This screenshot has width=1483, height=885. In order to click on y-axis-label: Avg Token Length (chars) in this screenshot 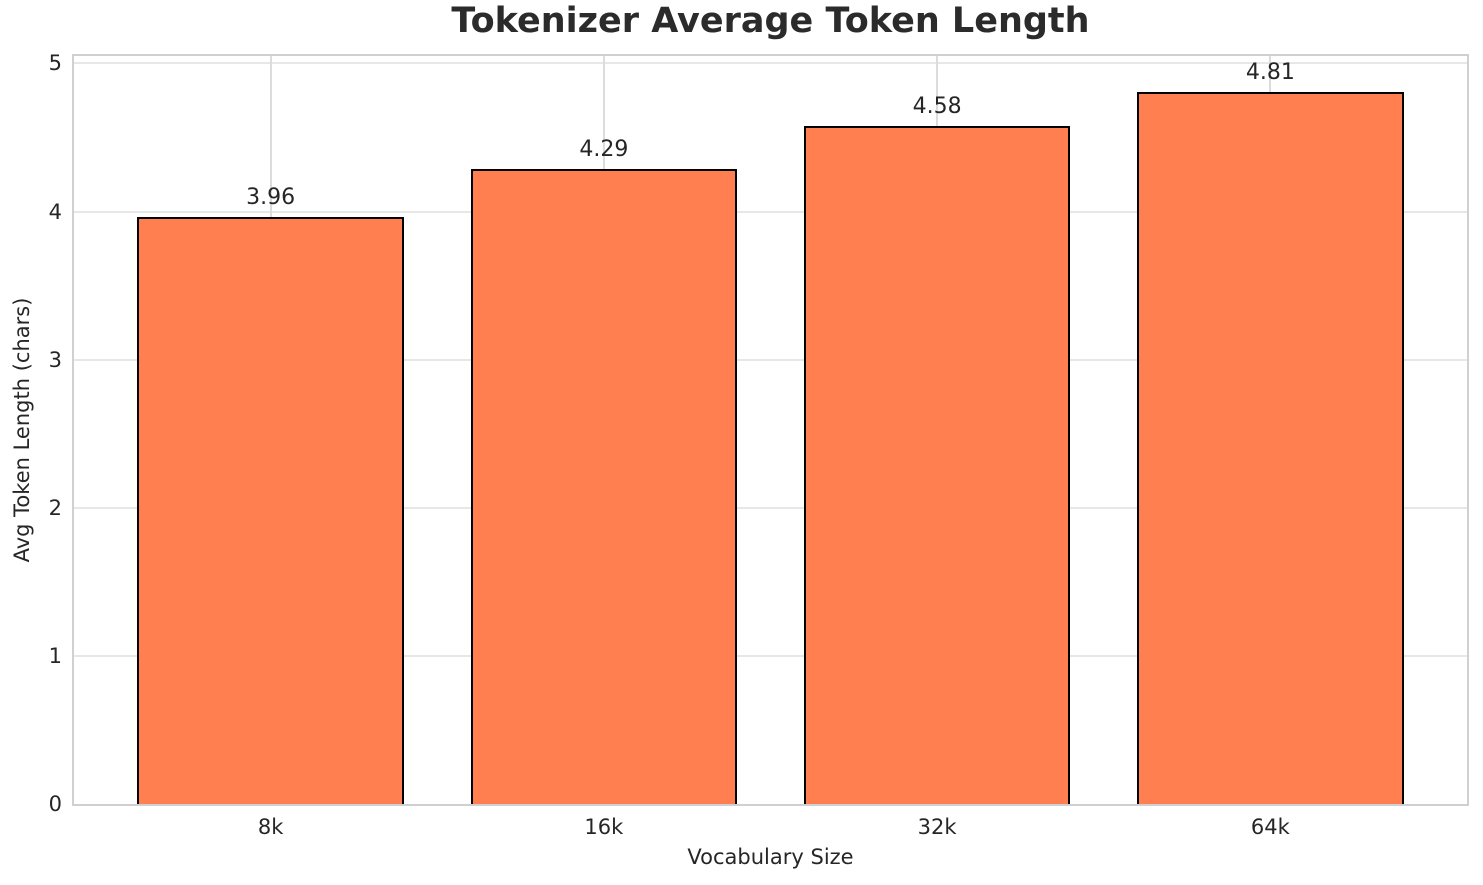, I will do `click(22, 430)`.